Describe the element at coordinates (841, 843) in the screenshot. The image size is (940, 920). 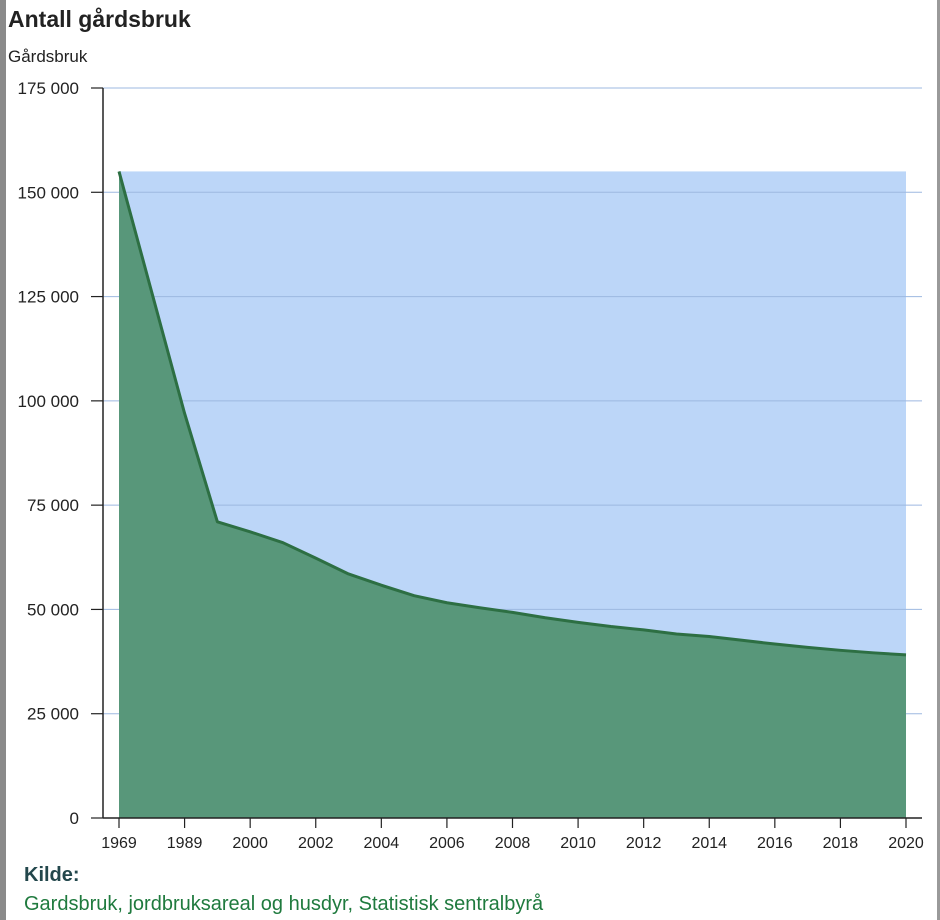
I see `x-tick-label: 2018` at that location.